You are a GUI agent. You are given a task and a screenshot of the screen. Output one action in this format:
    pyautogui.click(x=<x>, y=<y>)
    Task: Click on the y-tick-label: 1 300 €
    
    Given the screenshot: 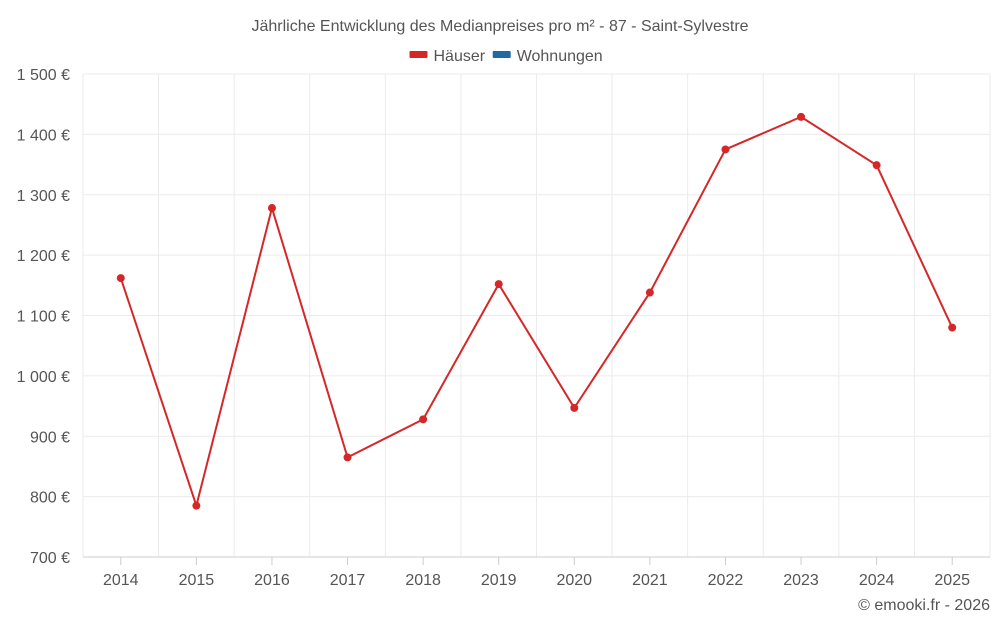 What is the action you would take?
    pyautogui.click(x=43, y=196)
    